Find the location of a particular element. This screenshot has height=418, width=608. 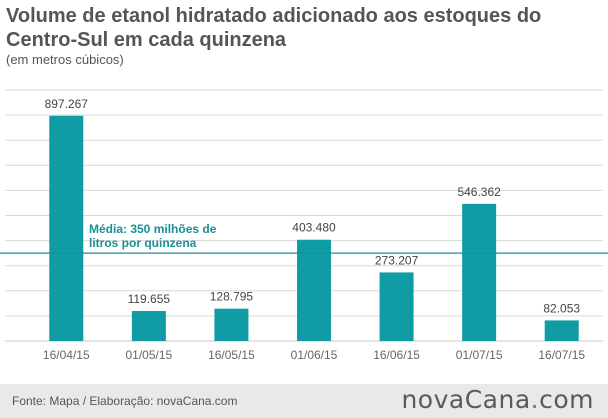

x-tick-label: 16/06/15 is located at coordinates (396, 355).